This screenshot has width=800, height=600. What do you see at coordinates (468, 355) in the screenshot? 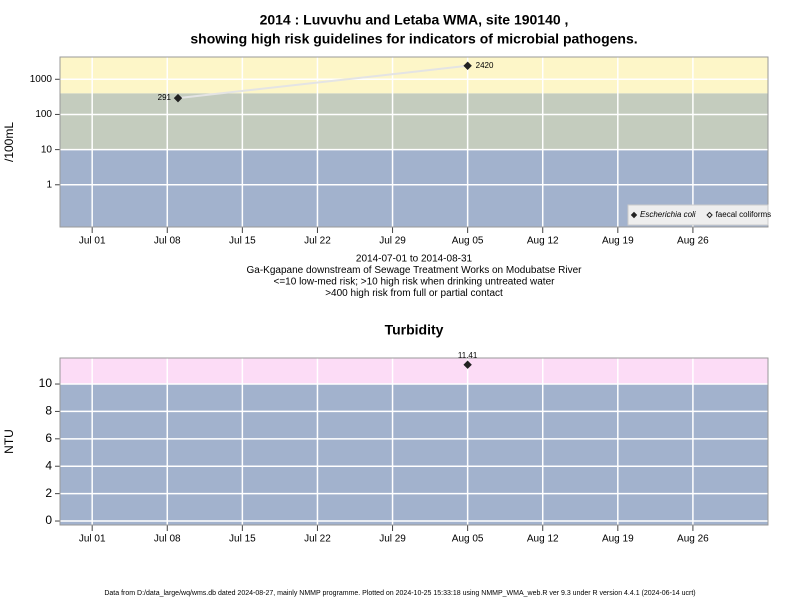
I see `data-label: 11.41` at bounding box center [468, 355].